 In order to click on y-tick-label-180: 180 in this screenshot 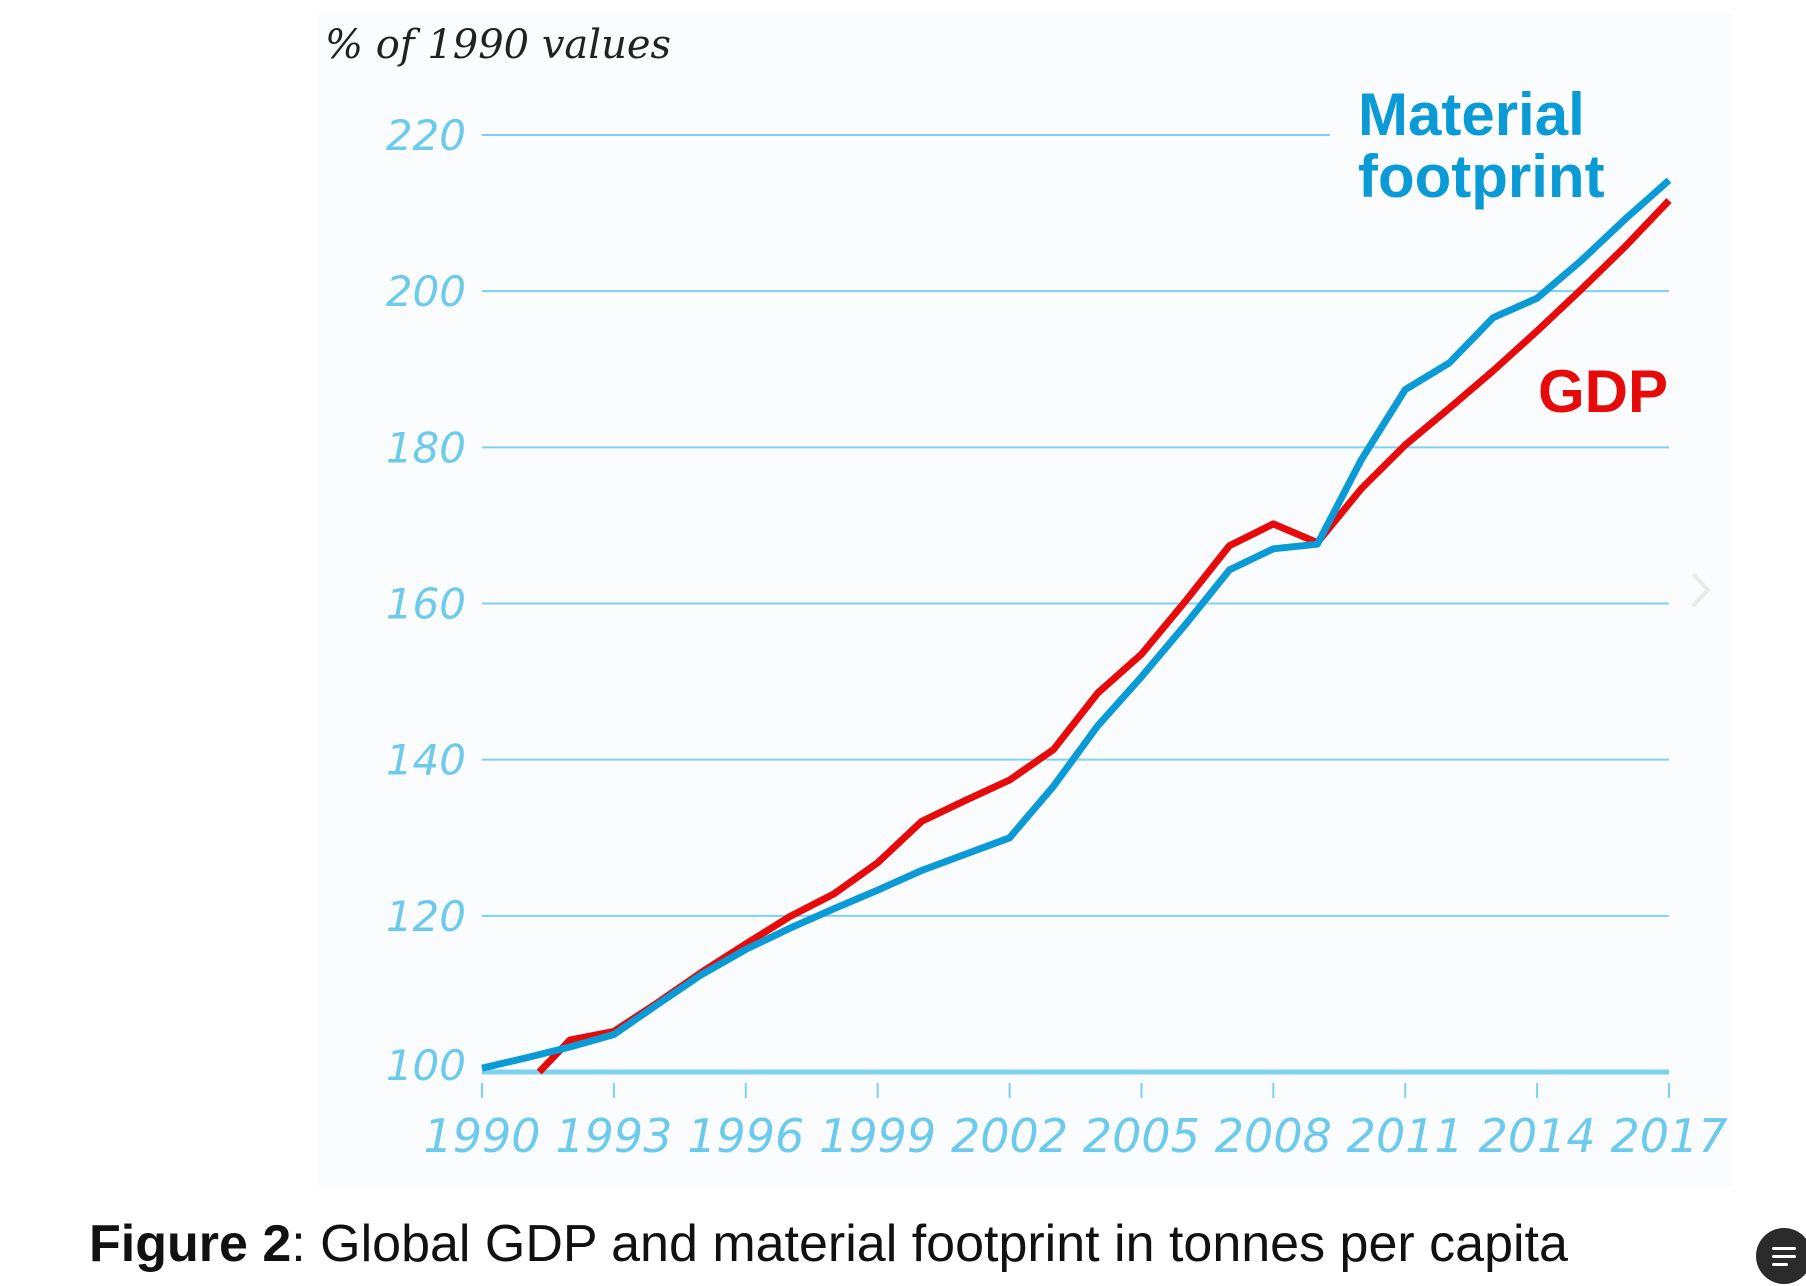, I will do `click(426, 447)`.